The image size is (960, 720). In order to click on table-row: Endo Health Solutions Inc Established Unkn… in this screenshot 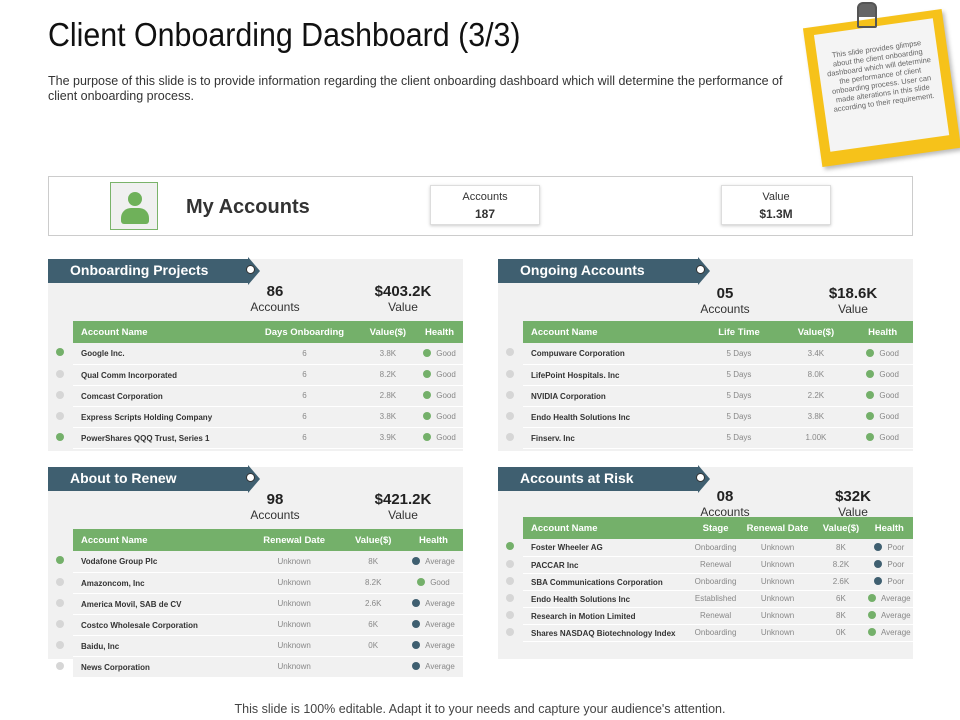, I will do `click(709, 599)`.